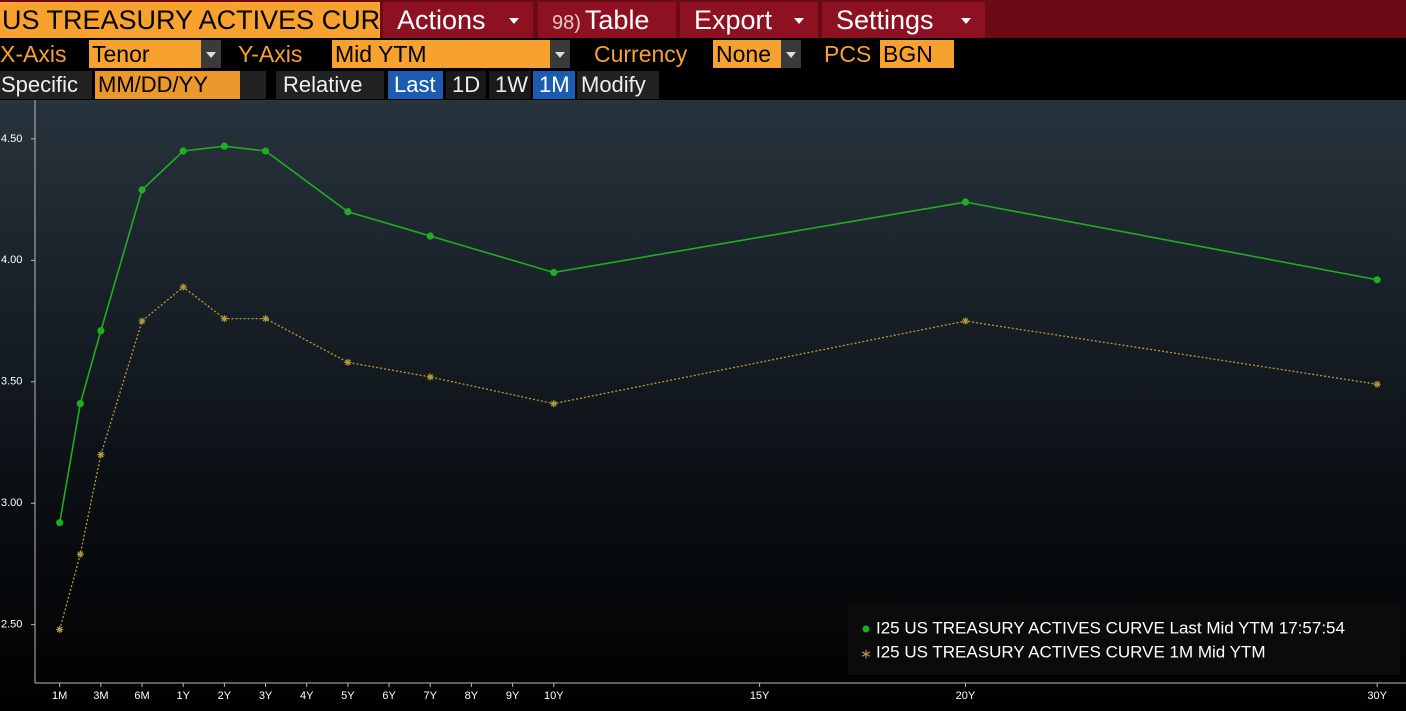 Image resolution: width=1406 pixels, height=711 pixels. I want to click on x-tick-label: 9Y, so click(513, 696).